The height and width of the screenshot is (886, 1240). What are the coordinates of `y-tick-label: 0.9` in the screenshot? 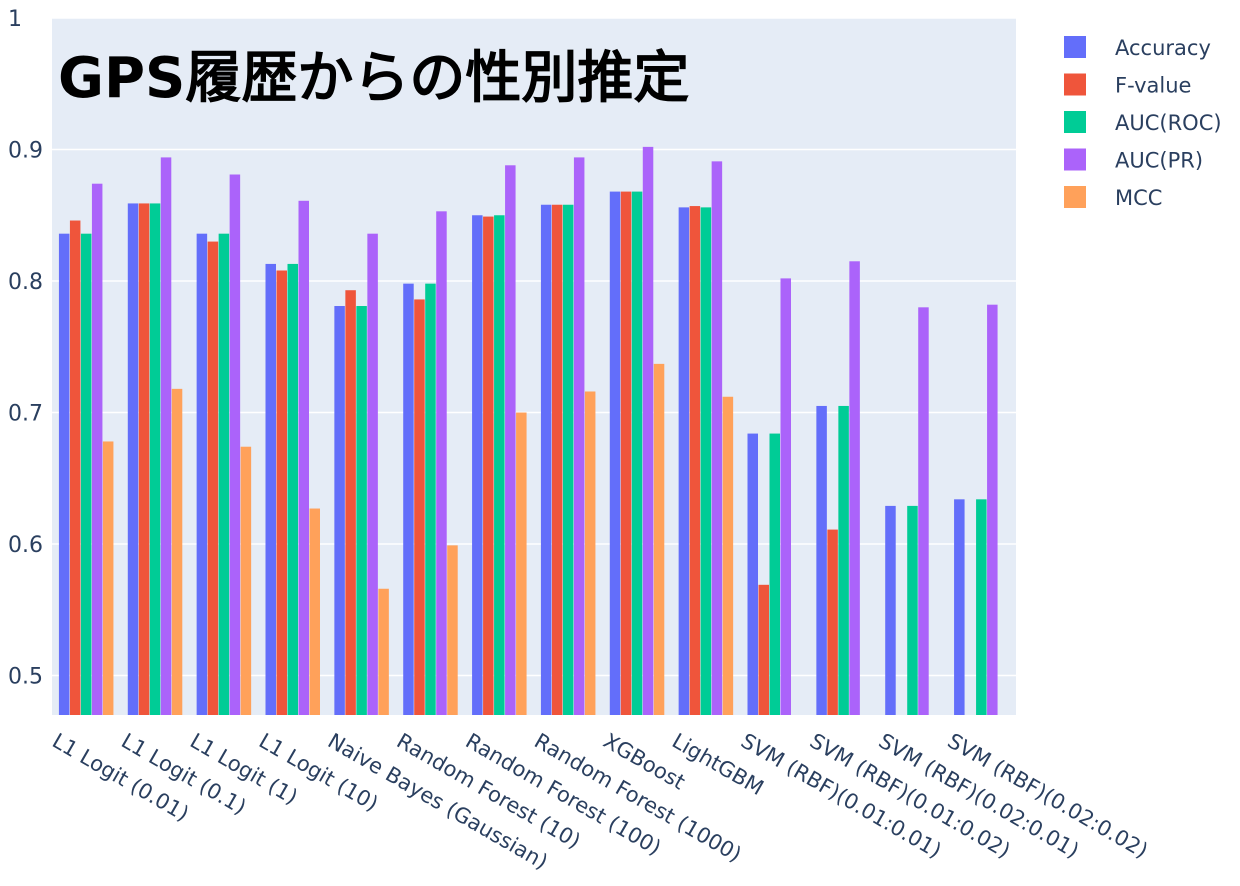 It's located at (25, 151).